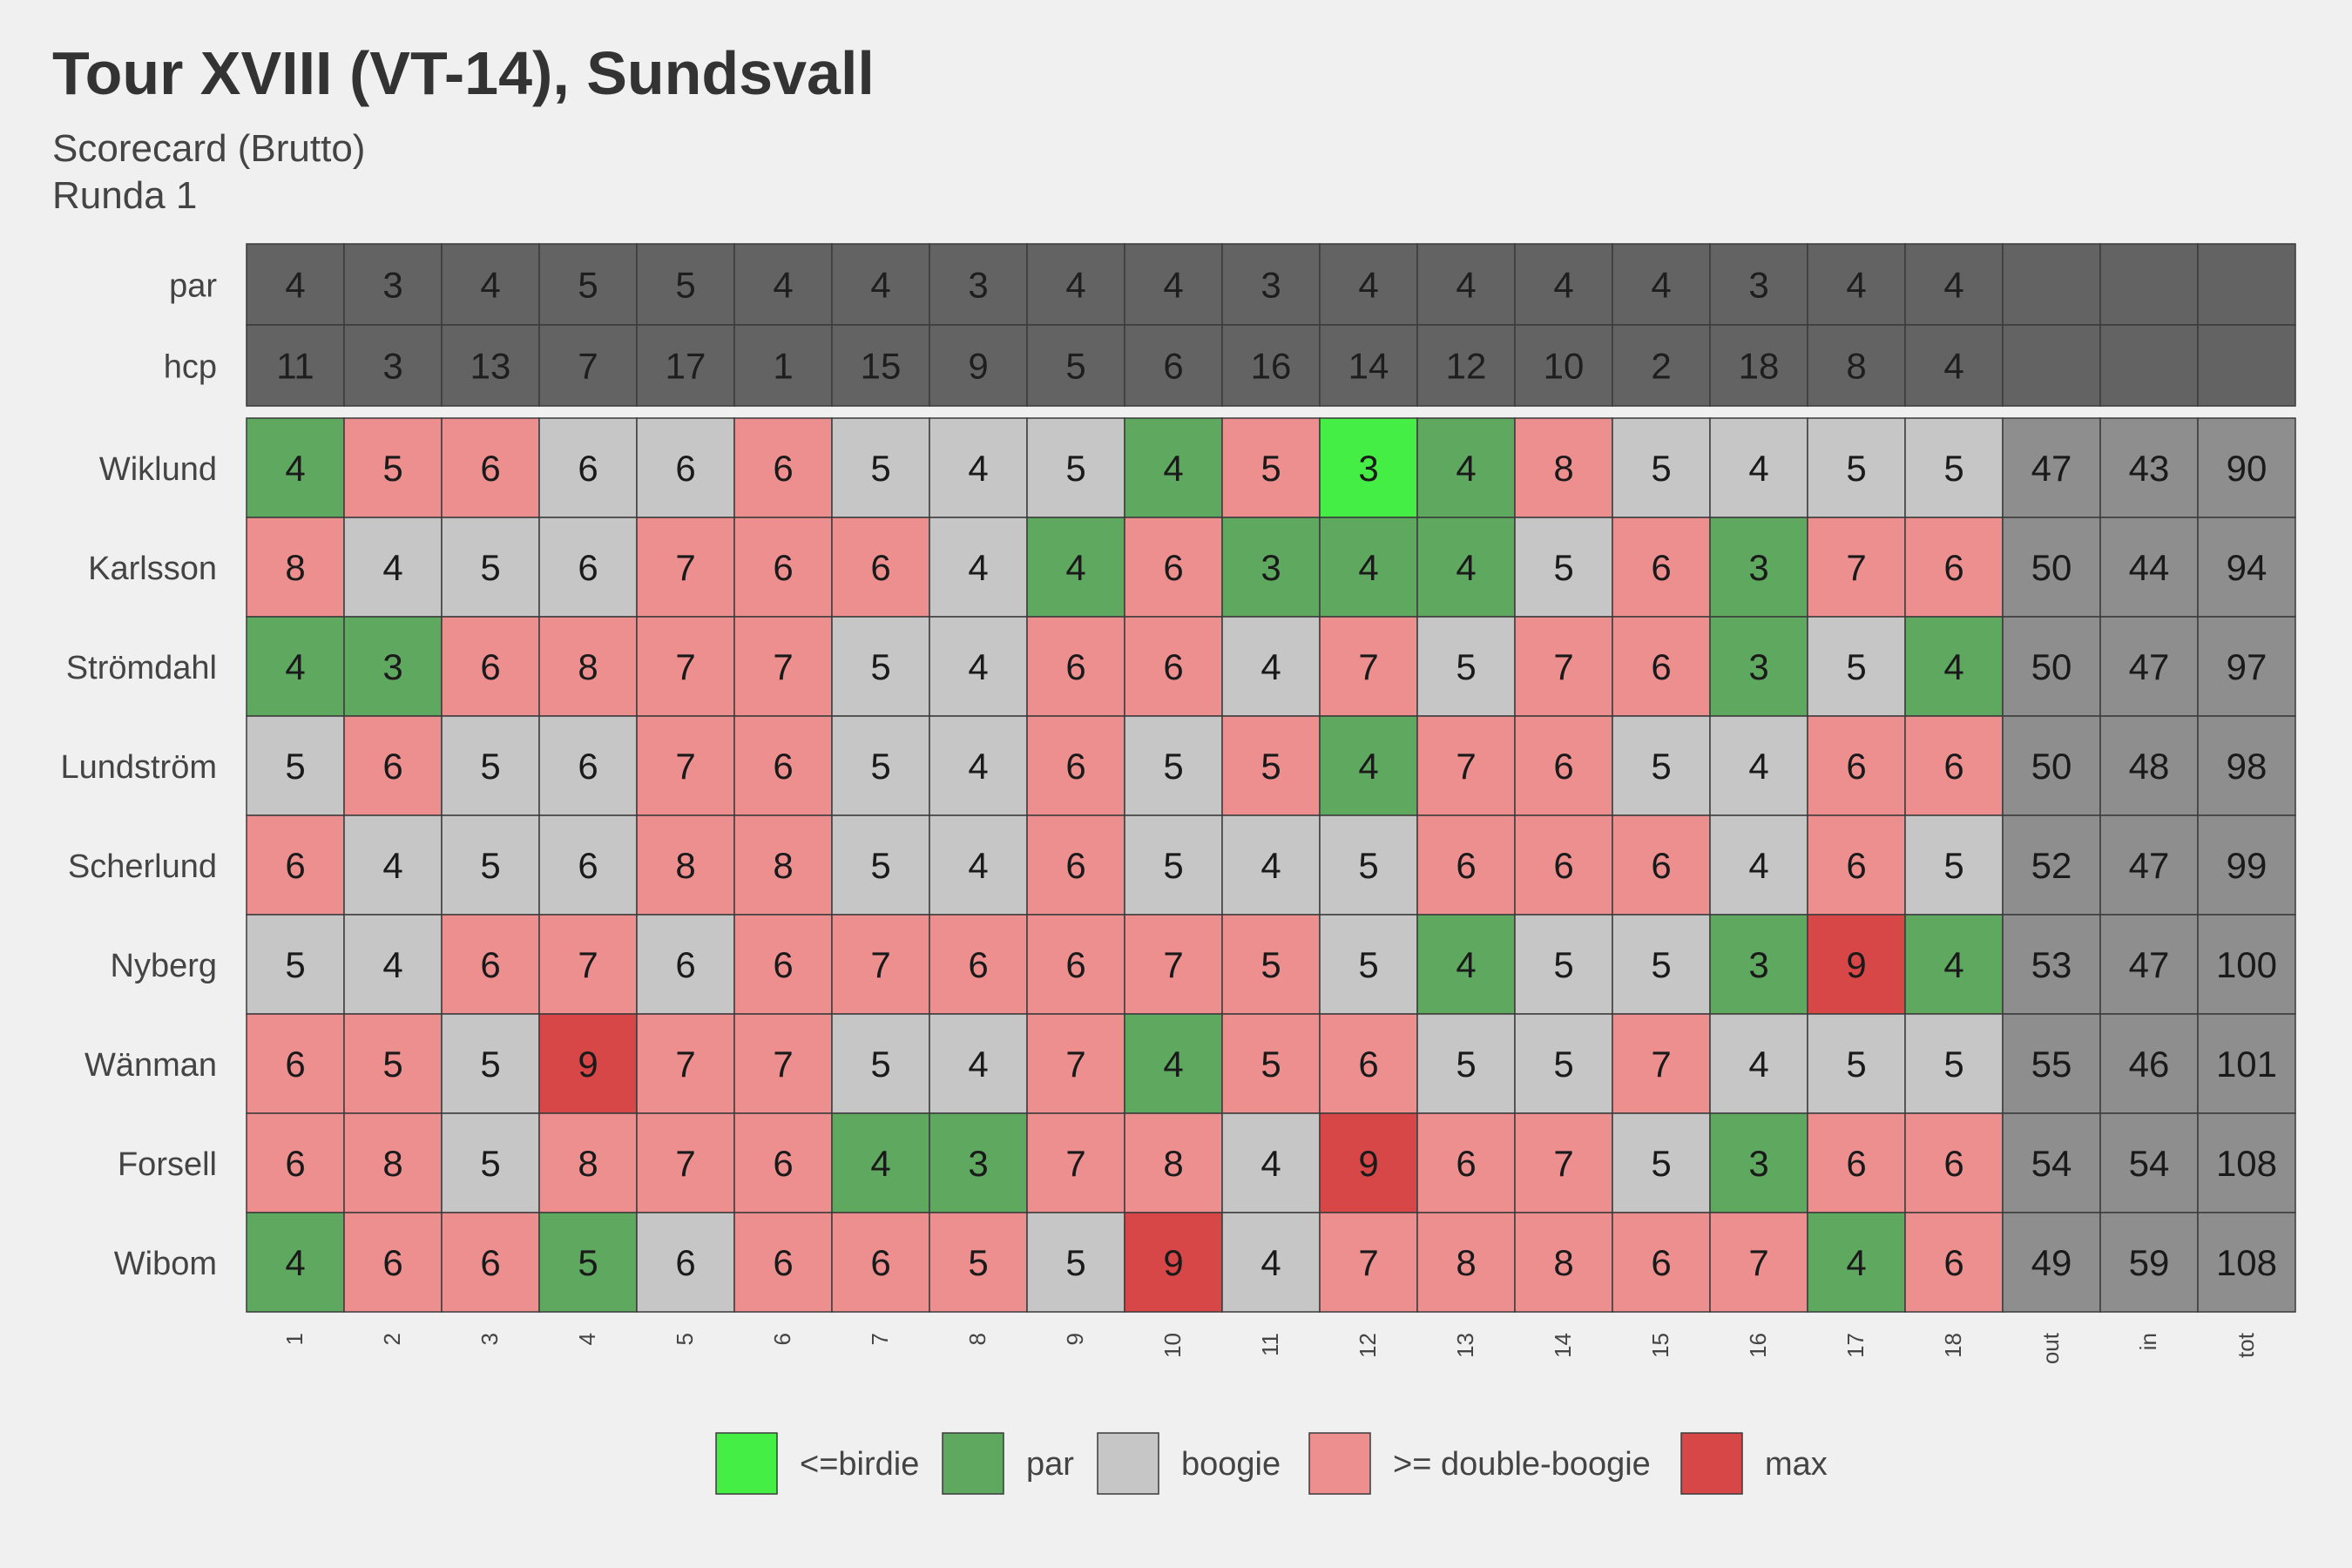  I want to click on hcp-value: 10, so click(1565, 366).